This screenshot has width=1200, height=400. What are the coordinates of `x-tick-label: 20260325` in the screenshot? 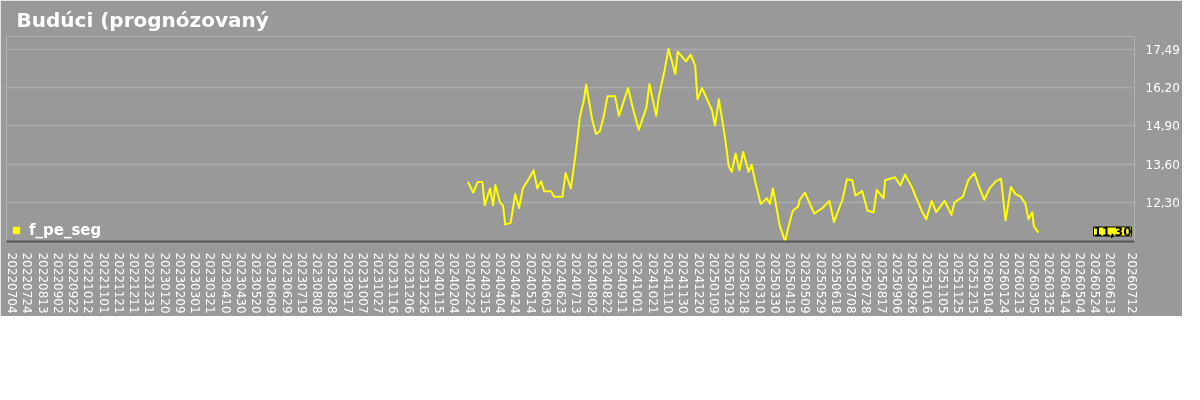 It's located at (1049, 283).